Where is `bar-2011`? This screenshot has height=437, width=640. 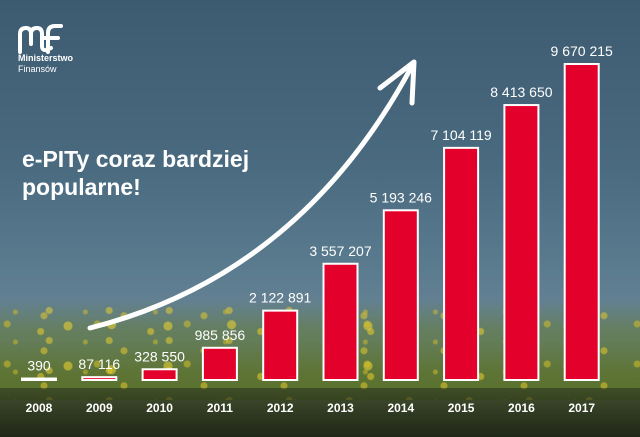 bar-2011 is located at coordinates (219, 364).